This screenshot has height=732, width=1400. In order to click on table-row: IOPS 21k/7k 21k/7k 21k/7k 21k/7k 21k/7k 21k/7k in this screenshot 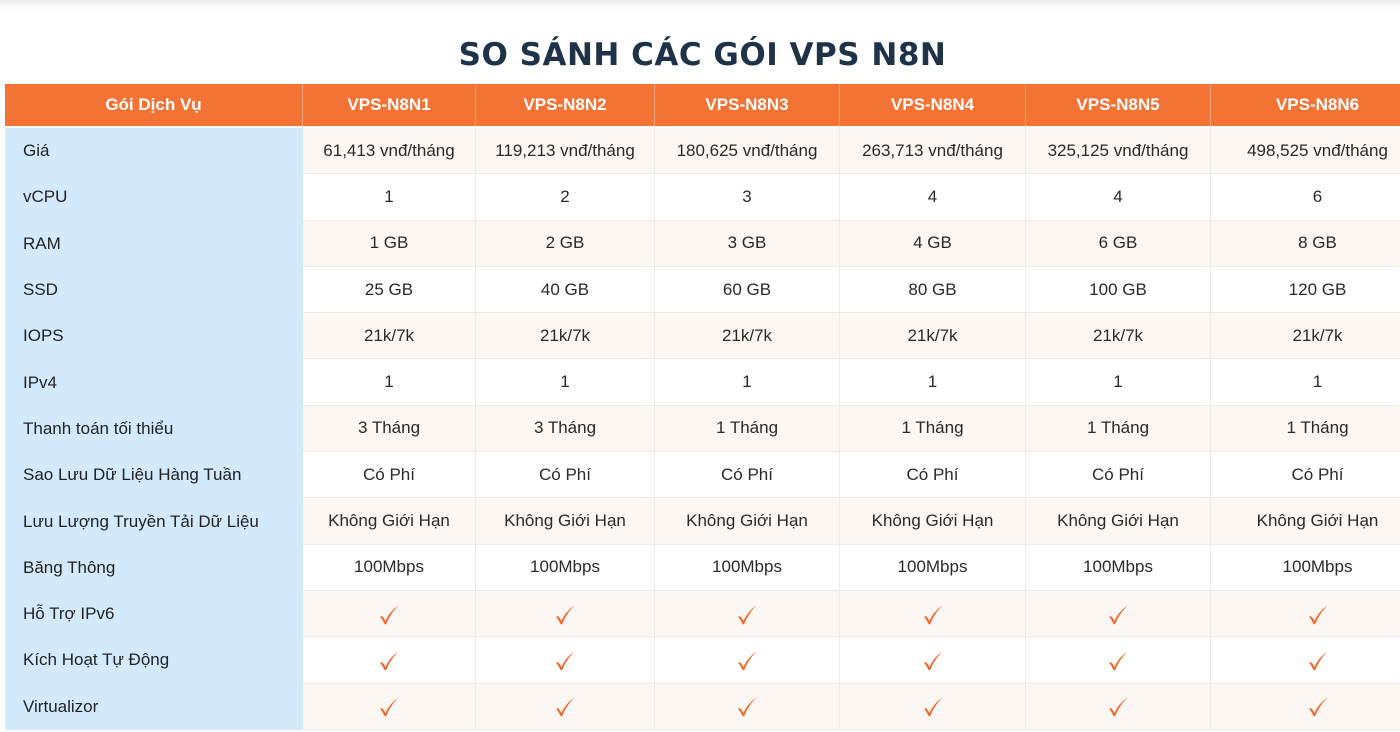, I will do `click(702, 336)`.